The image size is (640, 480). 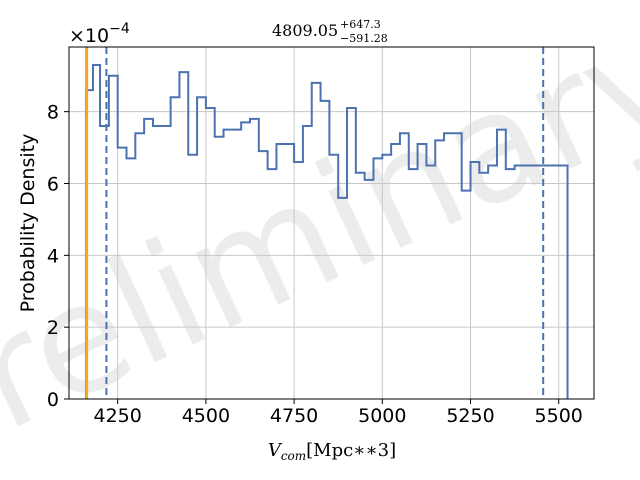 I want to click on chart-title-lower-error: −591.28, so click(x=364, y=38).